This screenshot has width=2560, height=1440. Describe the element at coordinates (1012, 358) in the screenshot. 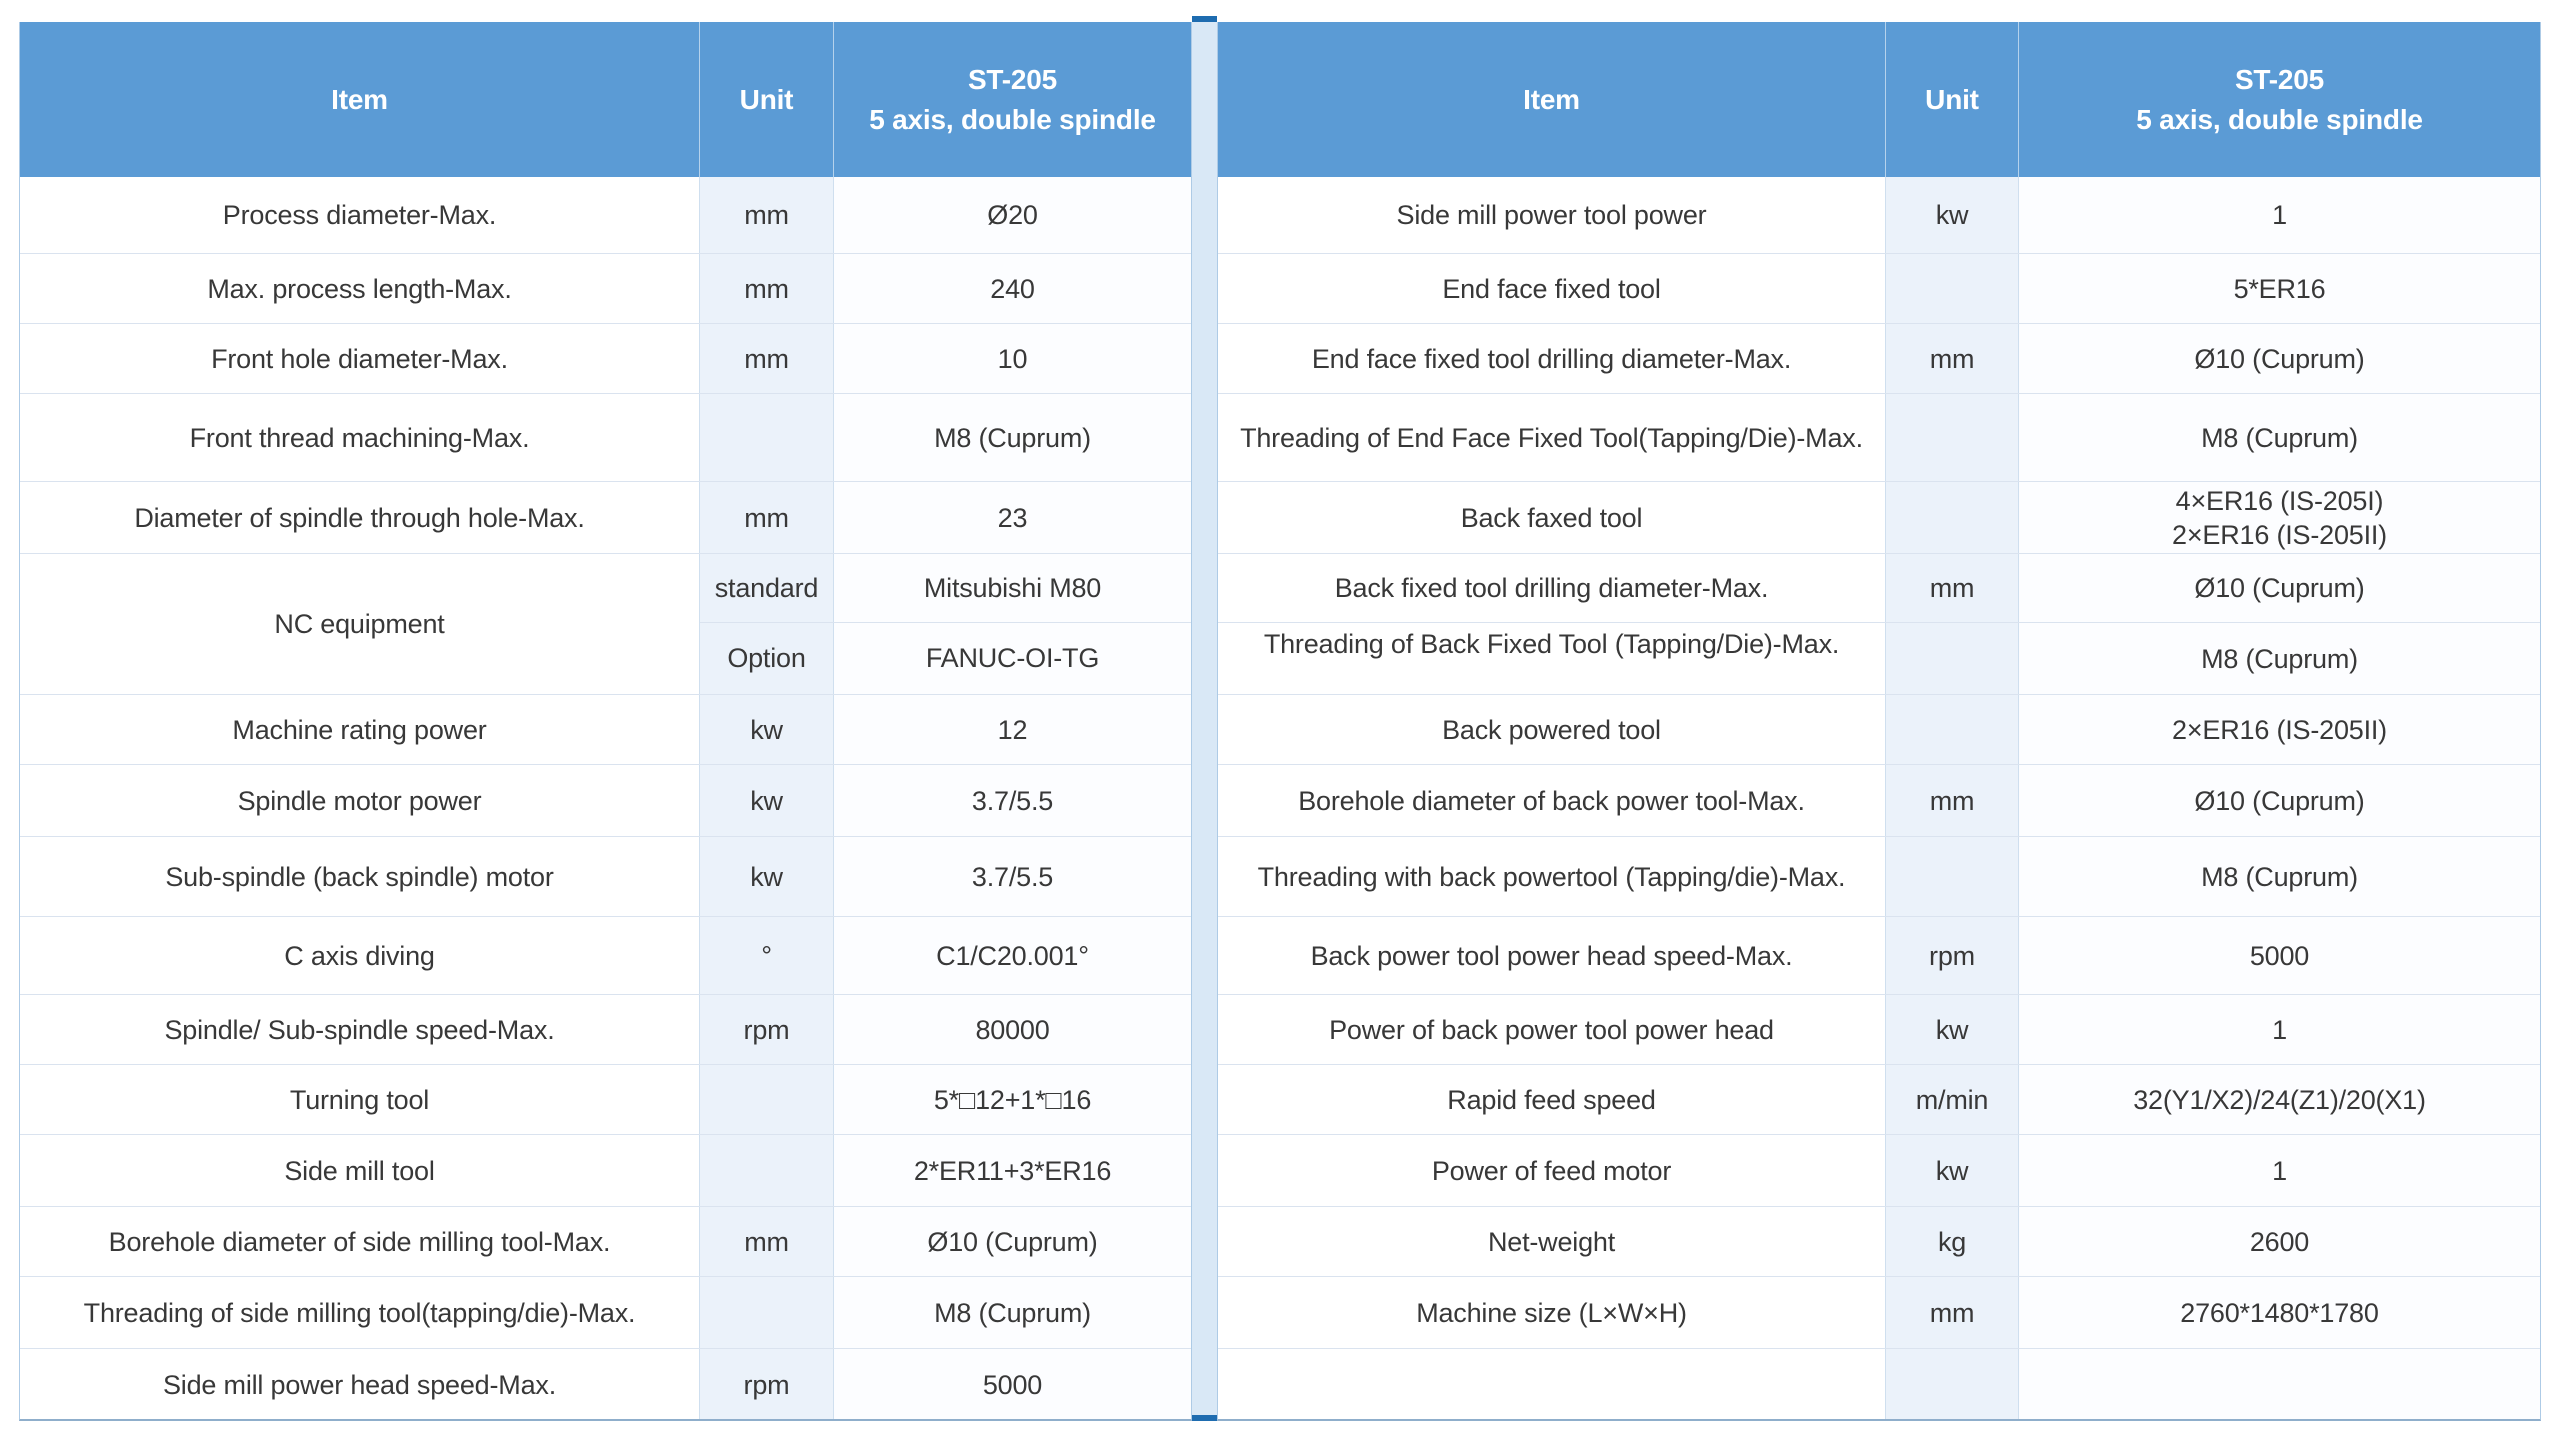

I see `value-cell: 10` at that location.